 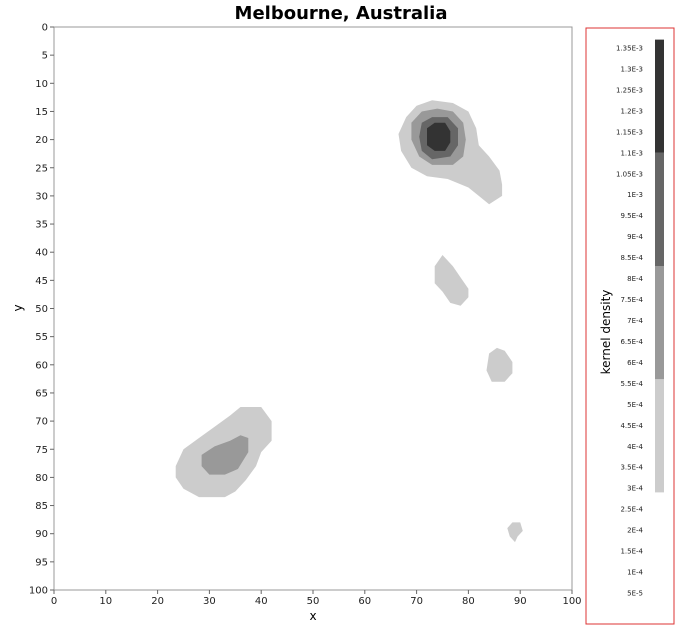 I want to click on colorbar-tick-label: 9.5E-4, so click(x=631, y=216).